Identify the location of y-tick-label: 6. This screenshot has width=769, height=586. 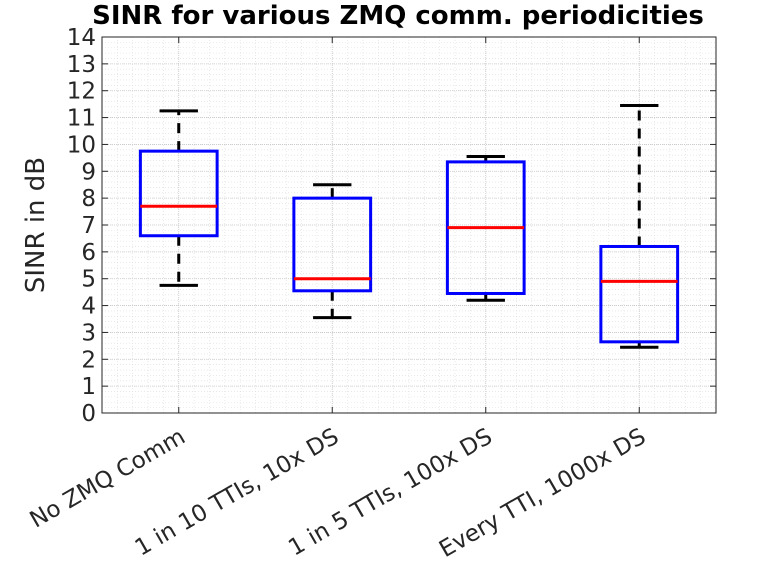
(88, 253).